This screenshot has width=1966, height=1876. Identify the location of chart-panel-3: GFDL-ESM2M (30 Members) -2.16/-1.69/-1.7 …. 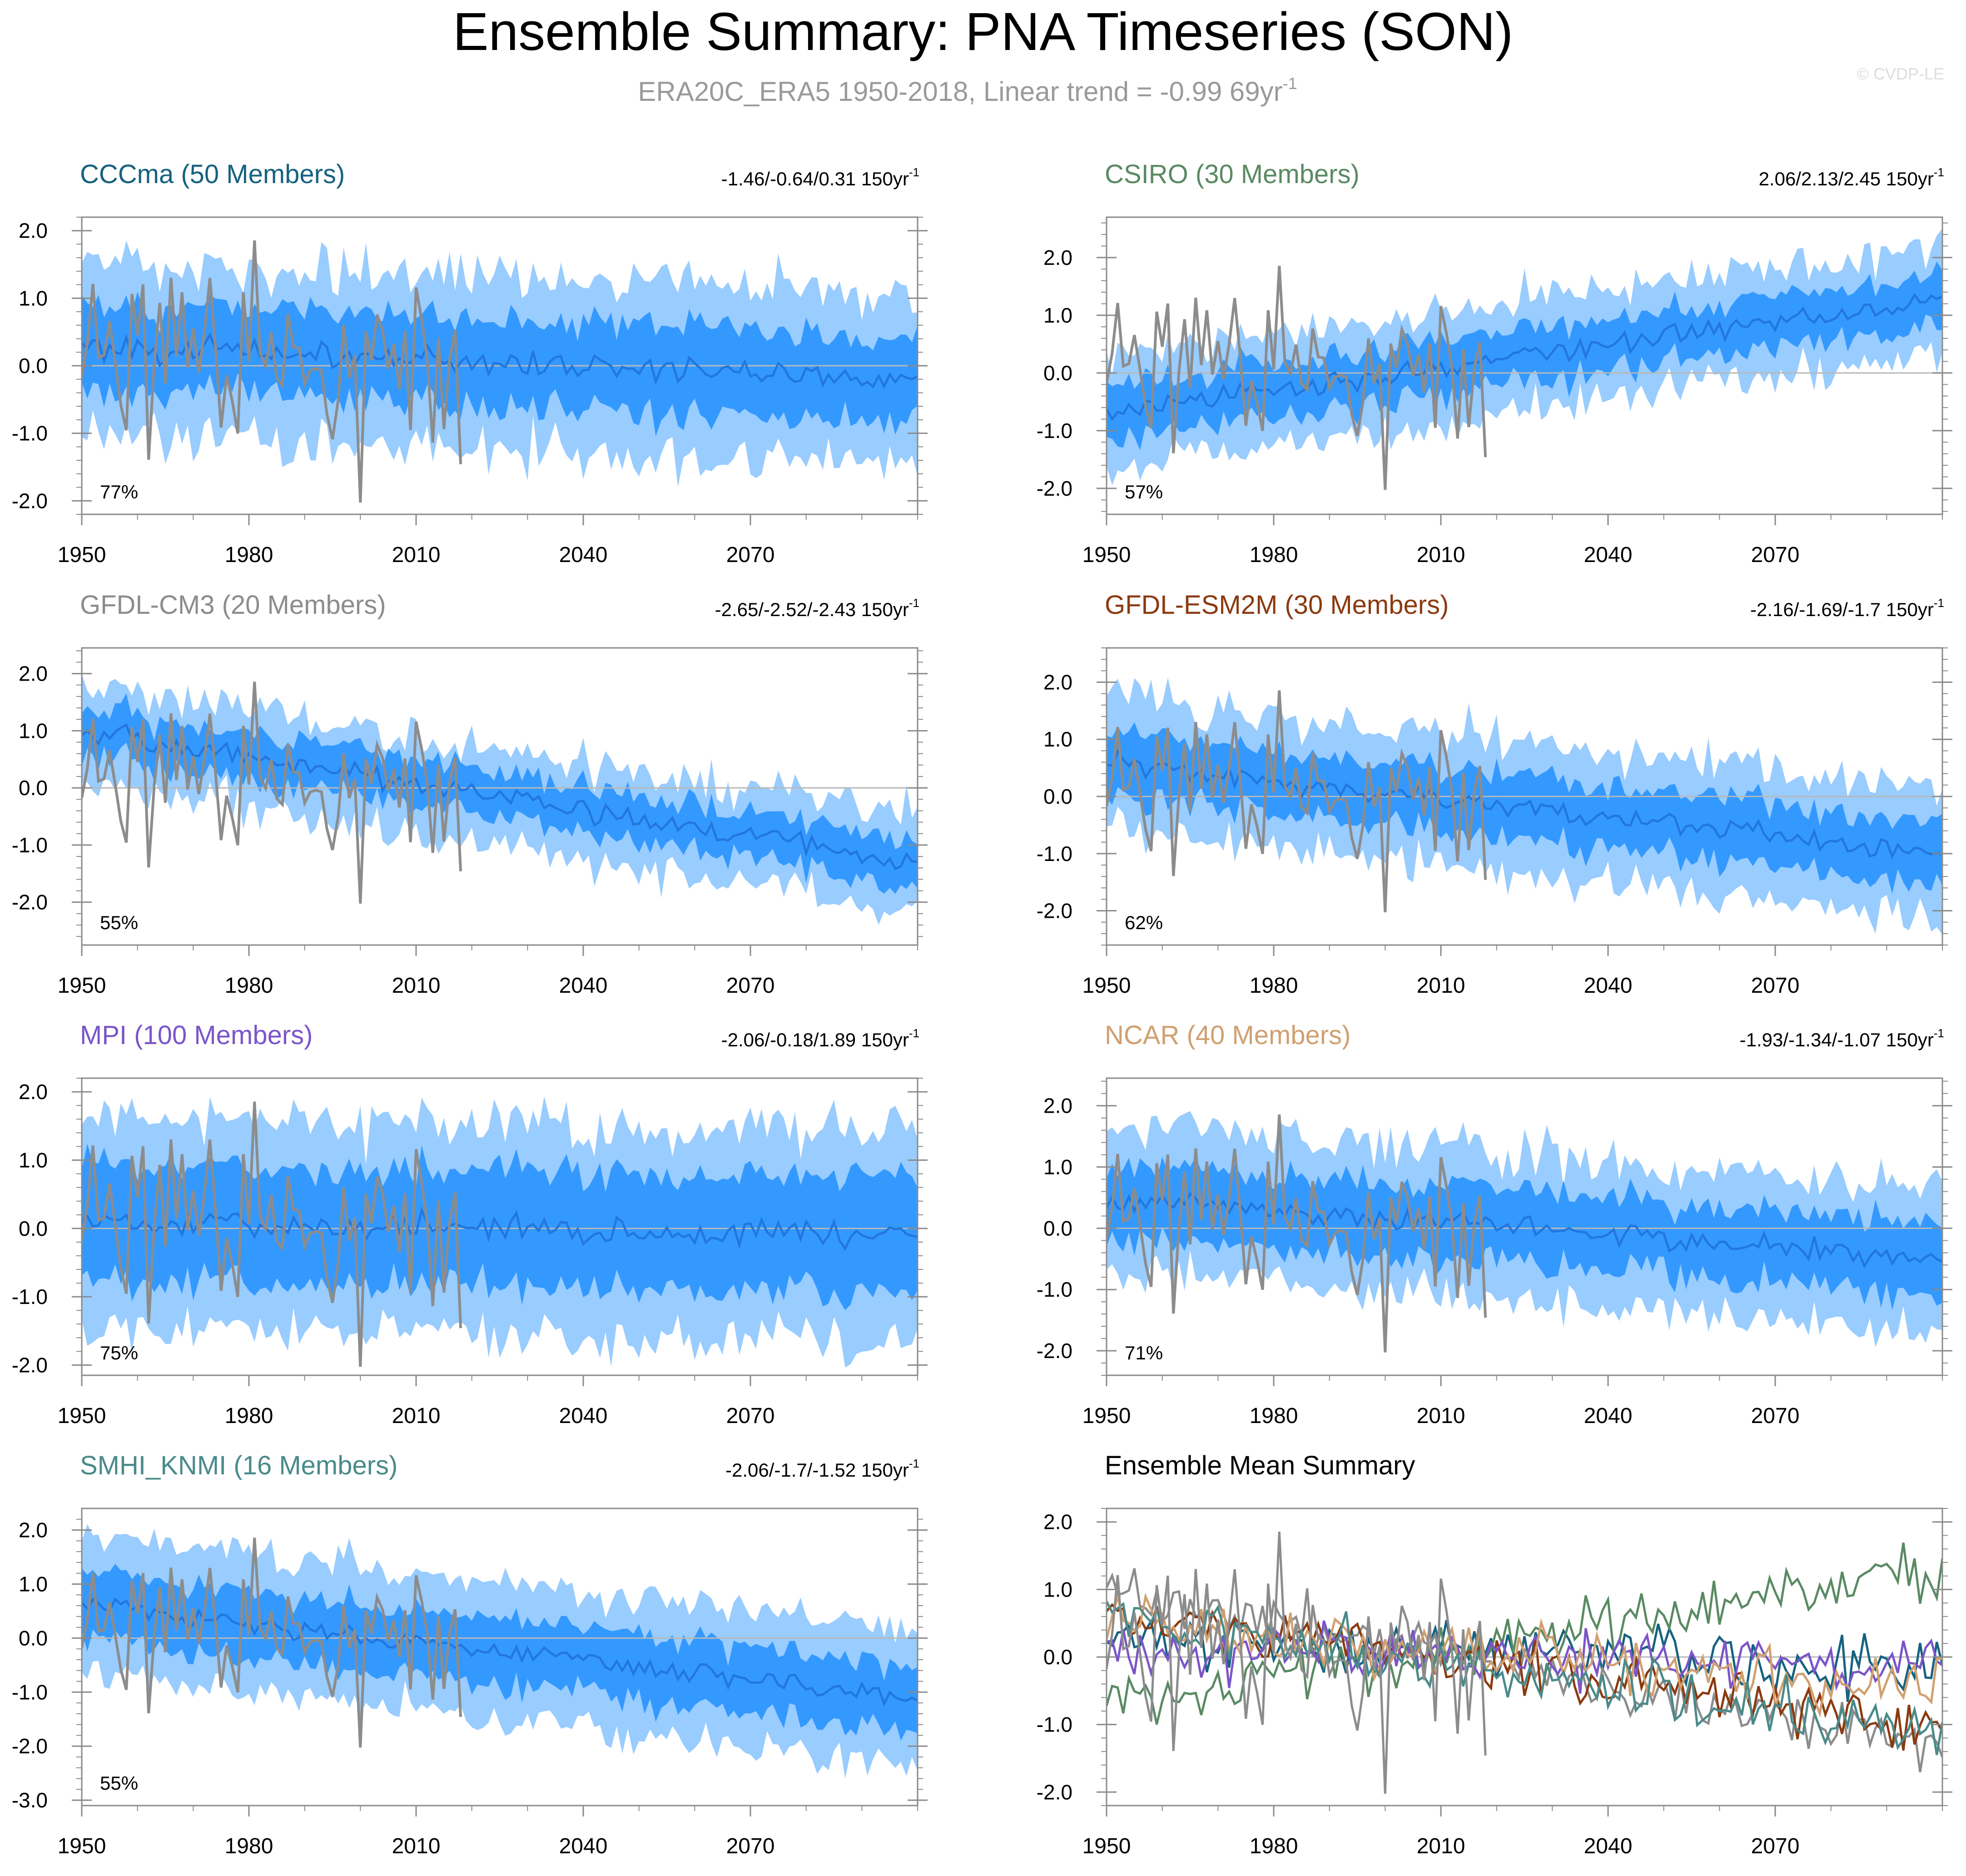
(1494, 794).